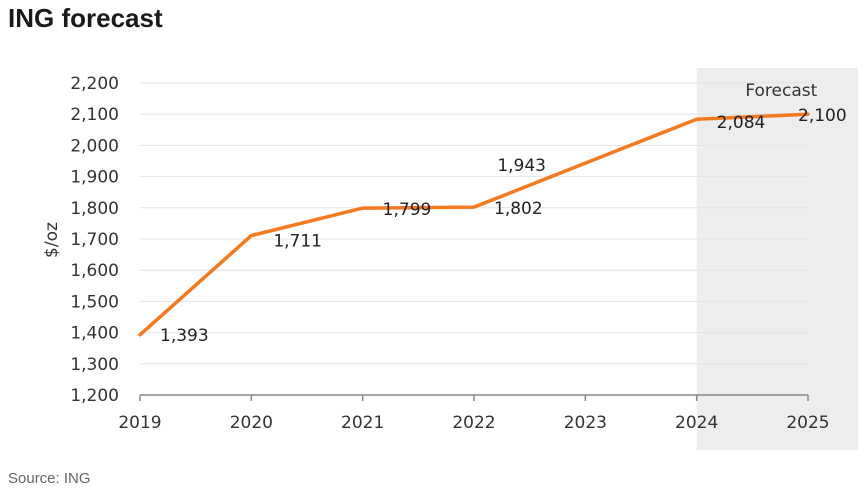 This screenshot has height=498, width=864. Describe the element at coordinates (139, 423) in the screenshot. I see `x-tick-label: 2019` at that location.